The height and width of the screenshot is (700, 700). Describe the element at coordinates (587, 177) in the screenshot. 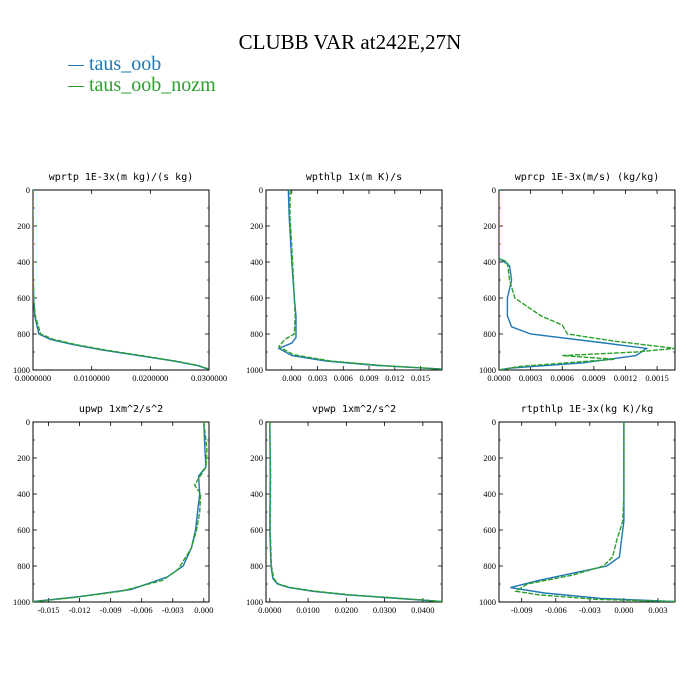

I see `panel-title: wprcp 1E-3x(m/s) (kg/kg)` at that location.